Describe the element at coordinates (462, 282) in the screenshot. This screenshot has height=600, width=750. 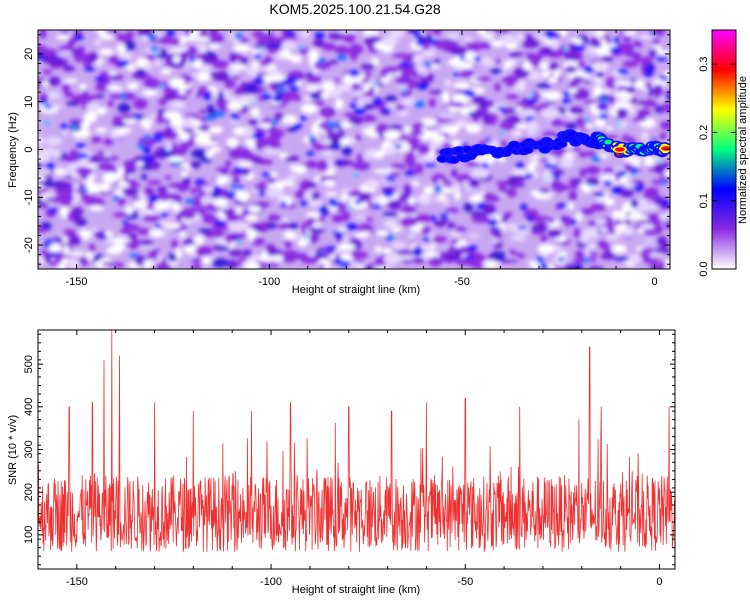
I see `x-tick-label: -50` at that location.